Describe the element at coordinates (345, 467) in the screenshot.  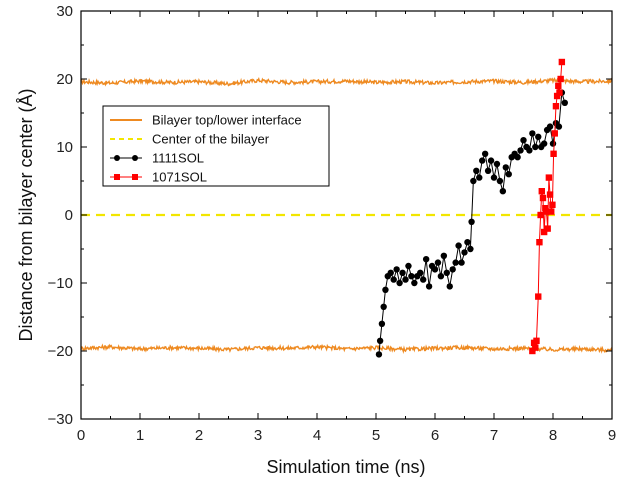
I see `x-axis-title: Simulation time (ns)` at that location.